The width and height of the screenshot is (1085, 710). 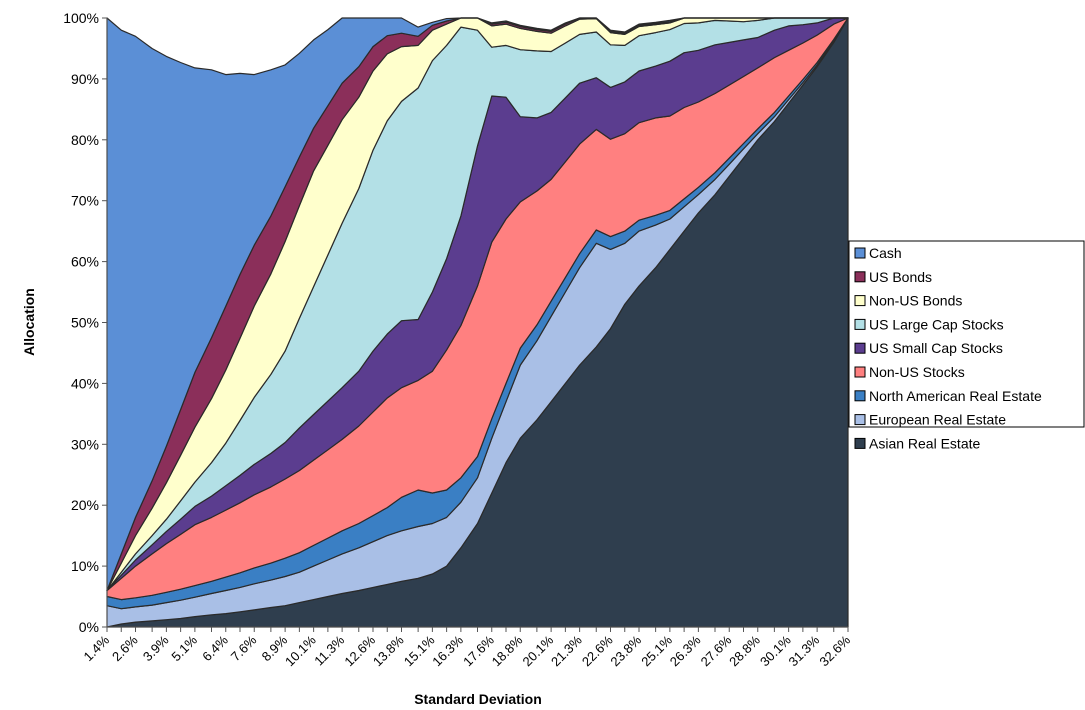 I want to click on x-tick-label: 18.8%, so click(x=507, y=650).